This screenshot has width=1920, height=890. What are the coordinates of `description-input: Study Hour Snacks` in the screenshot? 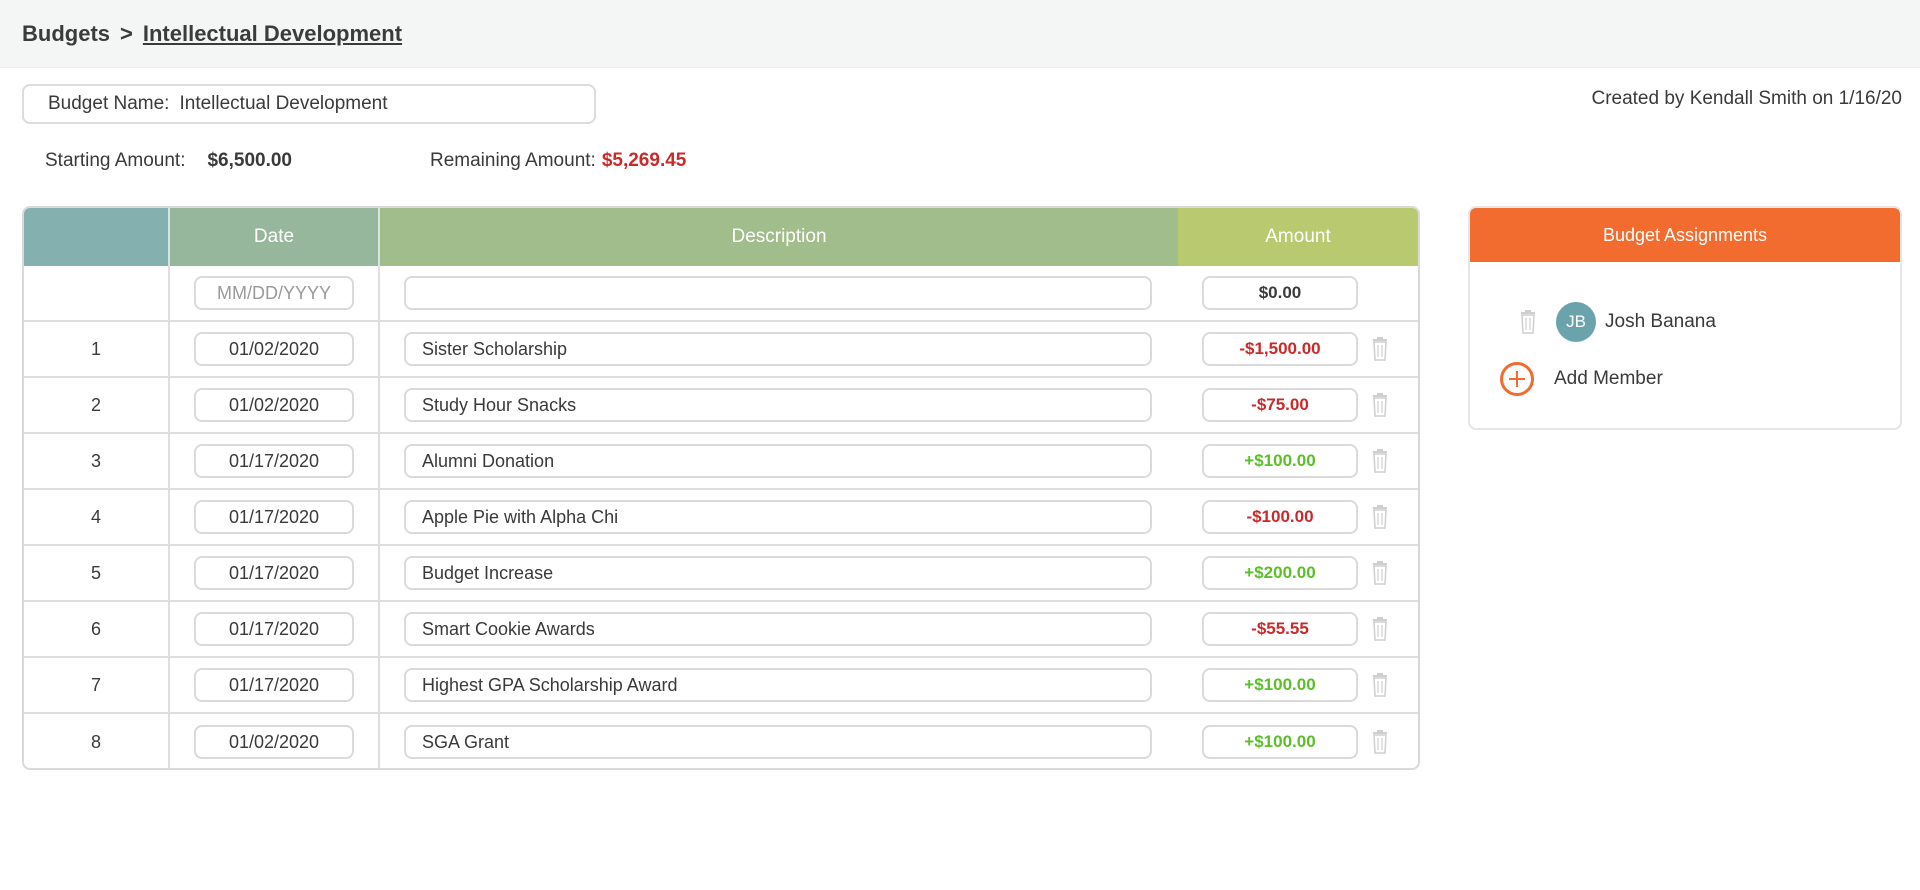 It's located at (778, 405).